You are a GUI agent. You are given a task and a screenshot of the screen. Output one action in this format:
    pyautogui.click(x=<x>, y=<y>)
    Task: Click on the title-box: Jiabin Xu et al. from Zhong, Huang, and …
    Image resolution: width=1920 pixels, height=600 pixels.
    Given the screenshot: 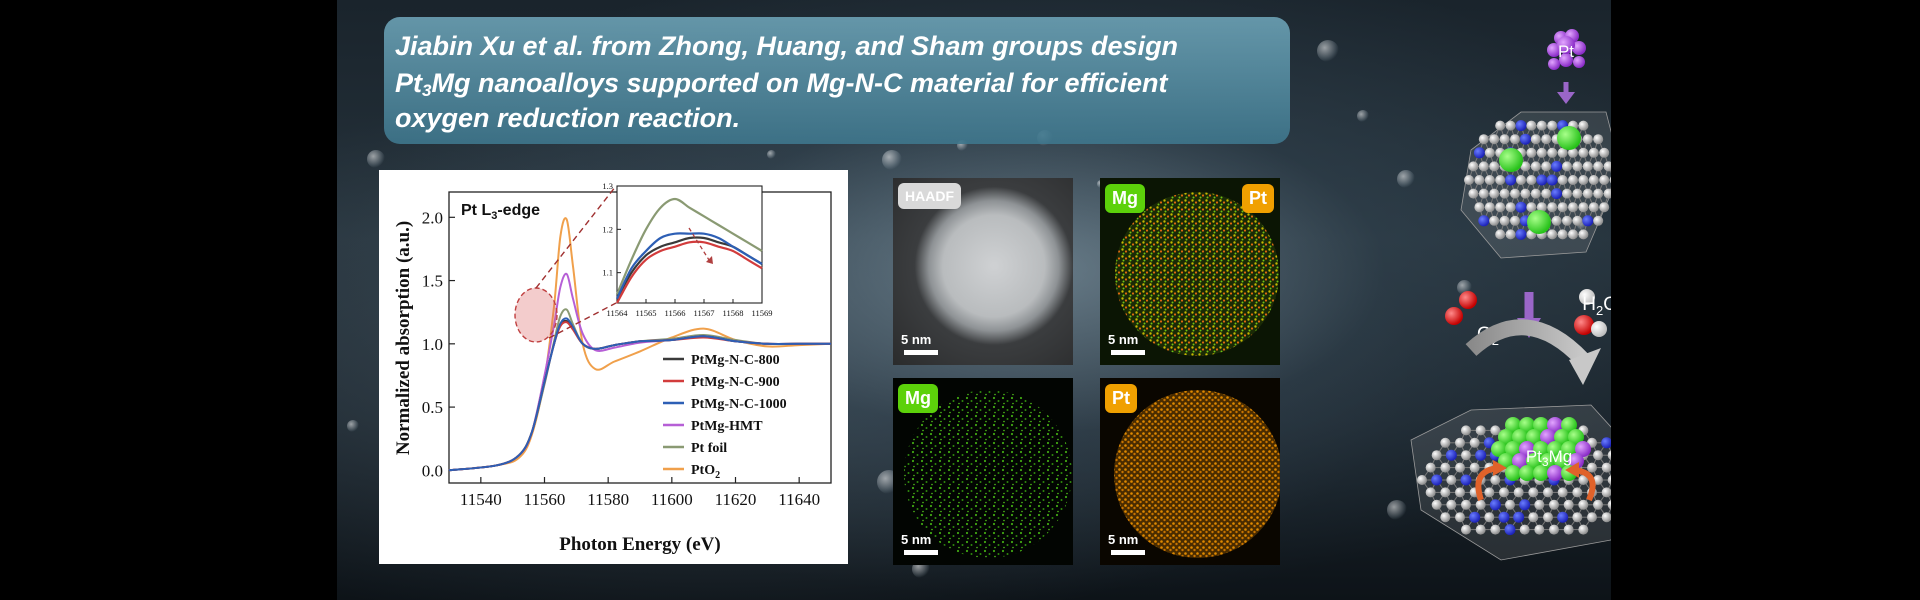 What is the action you would take?
    pyautogui.click(x=837, y=80)
    